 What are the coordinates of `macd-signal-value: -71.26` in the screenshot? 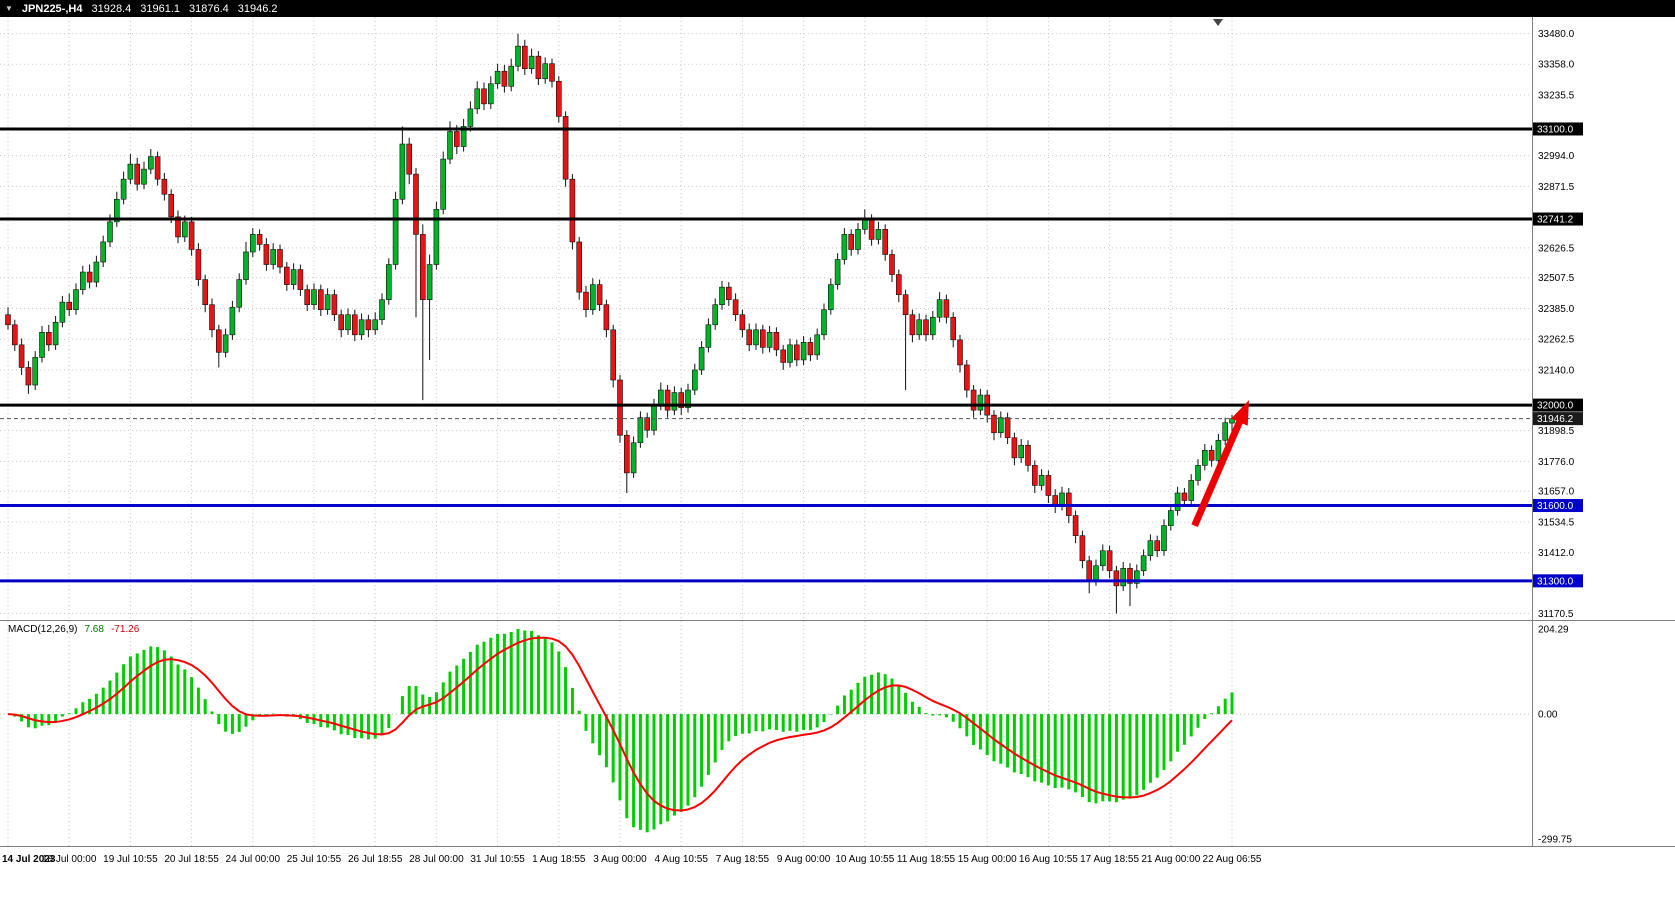 It's located at (125, 629).